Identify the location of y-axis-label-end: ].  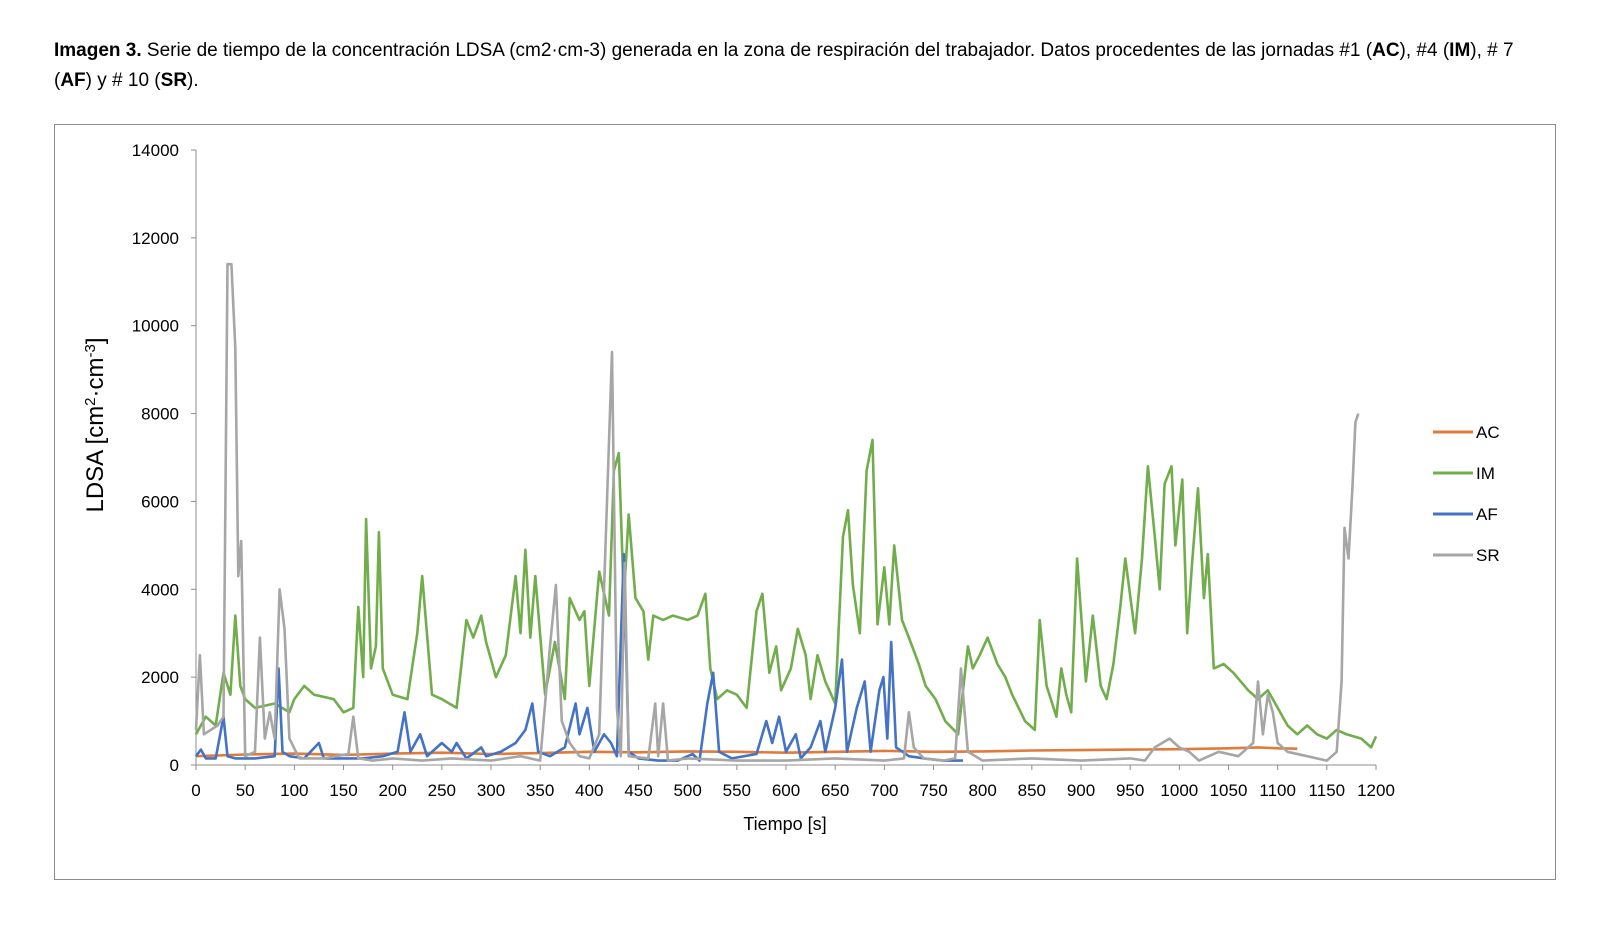
(95, 340).